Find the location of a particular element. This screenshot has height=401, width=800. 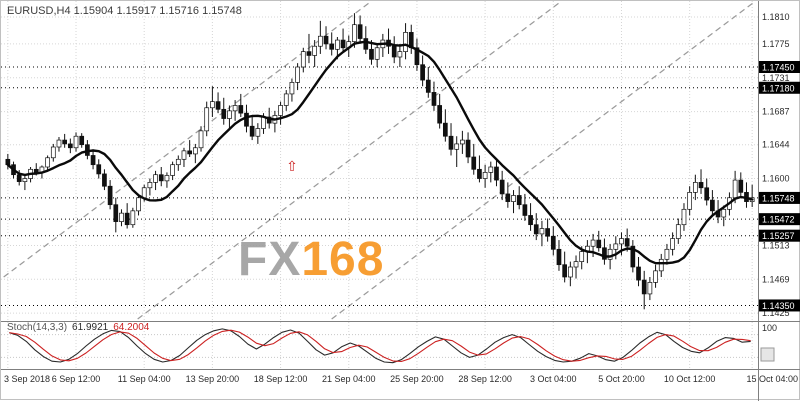

price-badge-label: 1.15472 is located at coordinates (778, 220).